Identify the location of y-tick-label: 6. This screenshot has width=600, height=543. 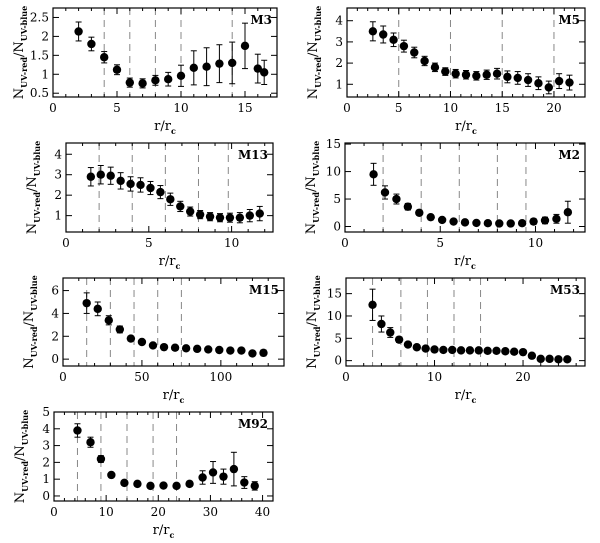
(55, 291).